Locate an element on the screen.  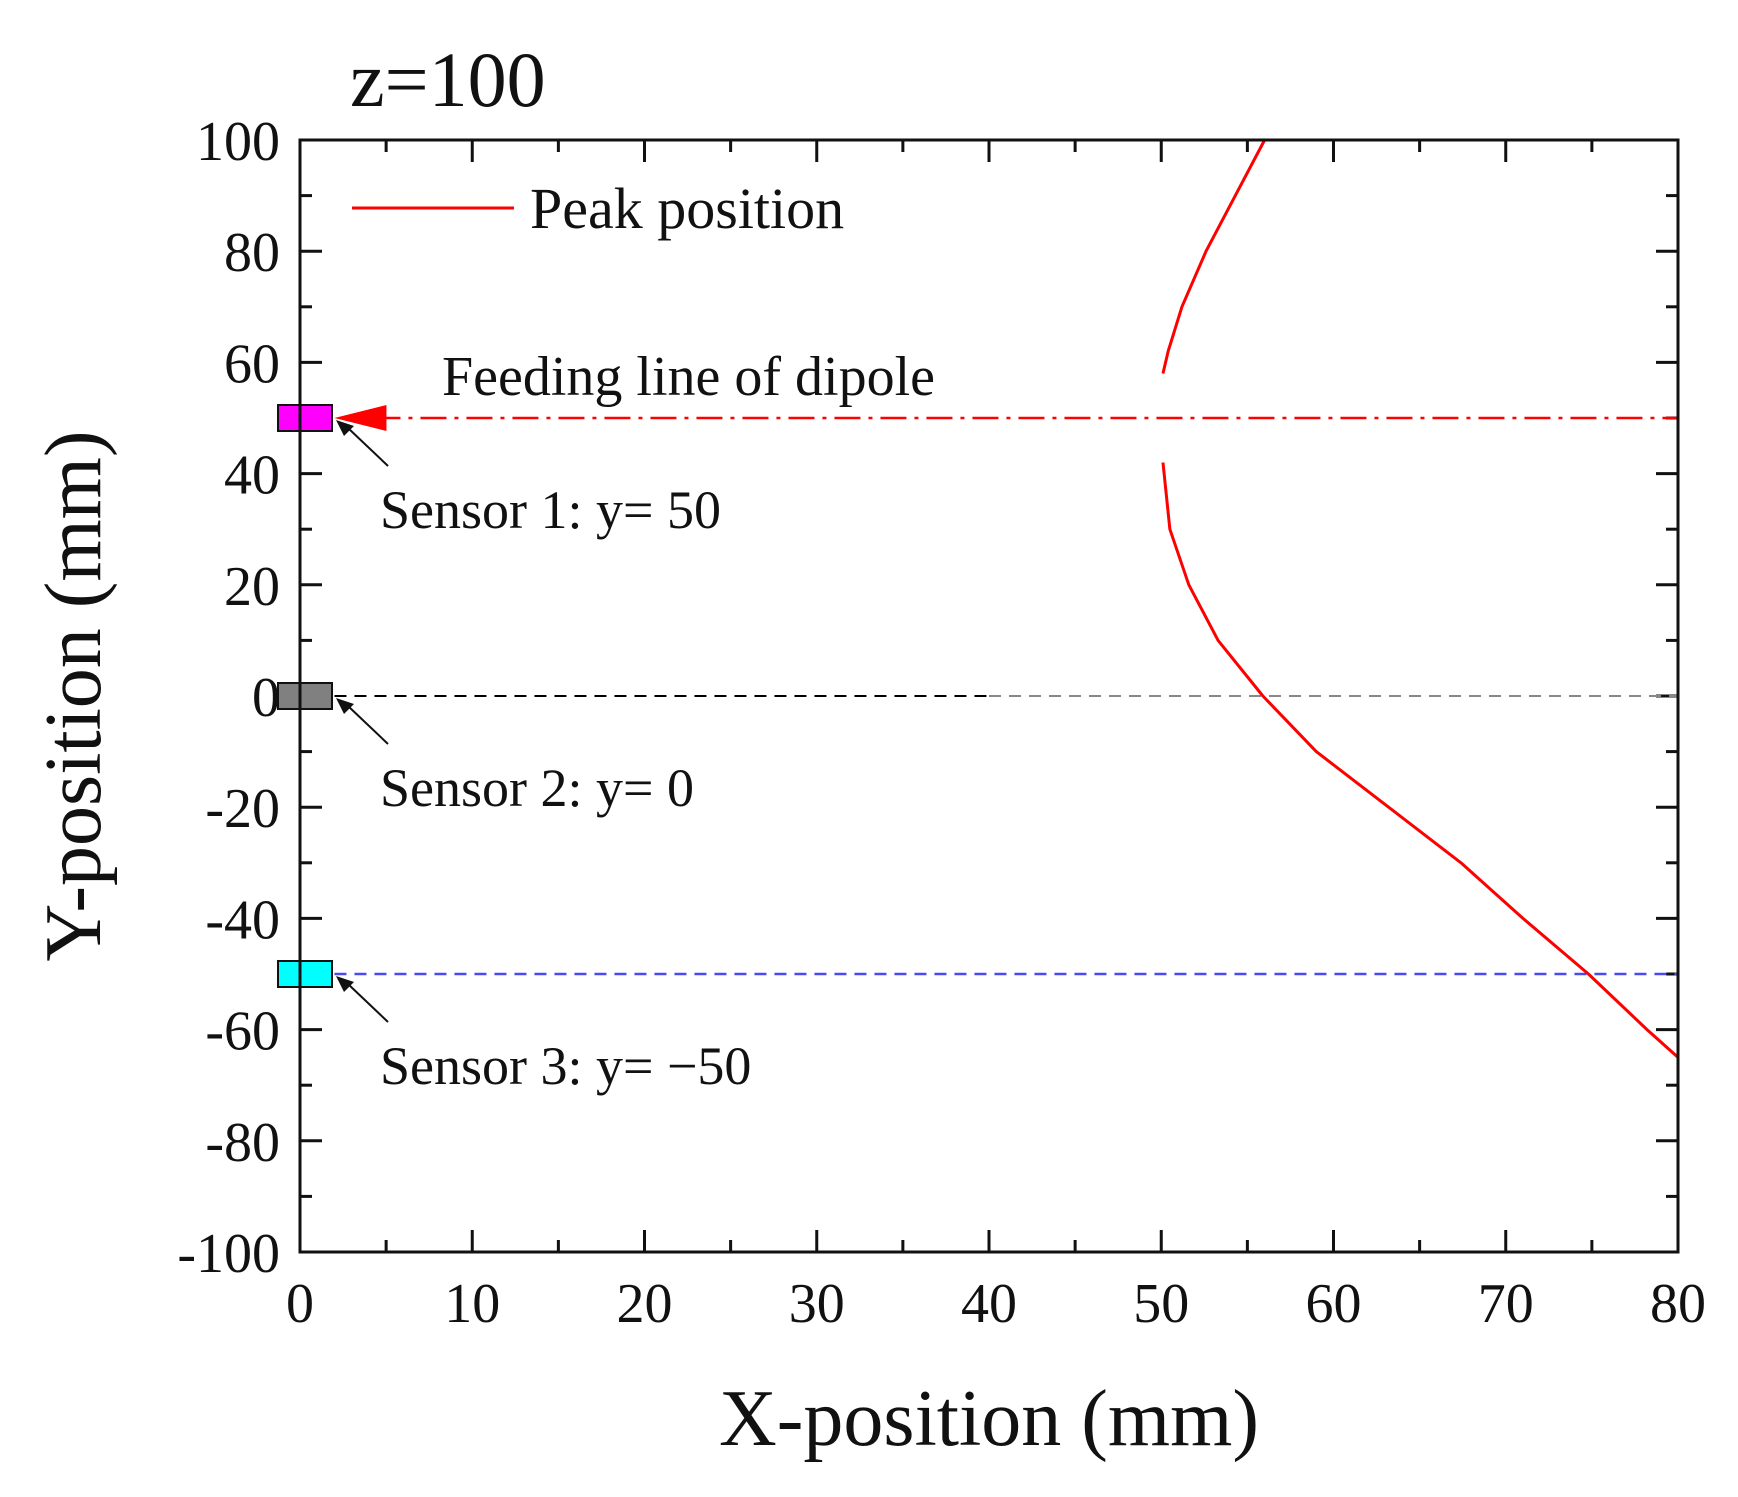
y-tick-label: 80 is located at coordinates (252, 253).